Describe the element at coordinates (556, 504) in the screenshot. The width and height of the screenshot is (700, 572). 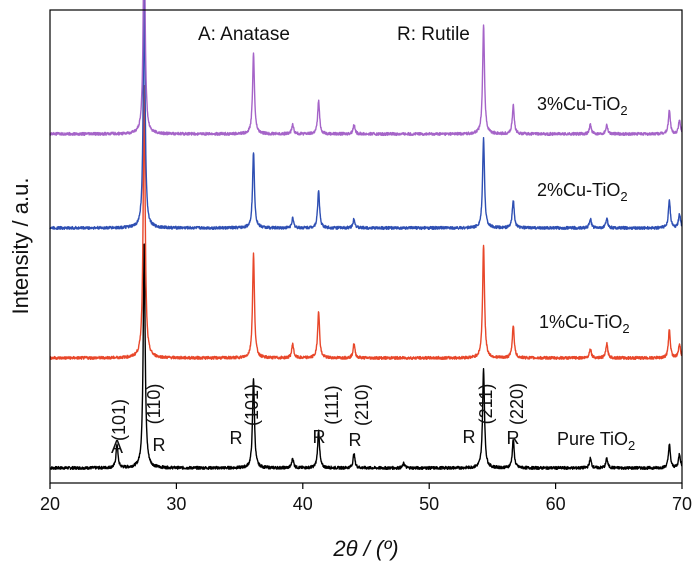
I see `x-tick-label-60: 60` at that location.